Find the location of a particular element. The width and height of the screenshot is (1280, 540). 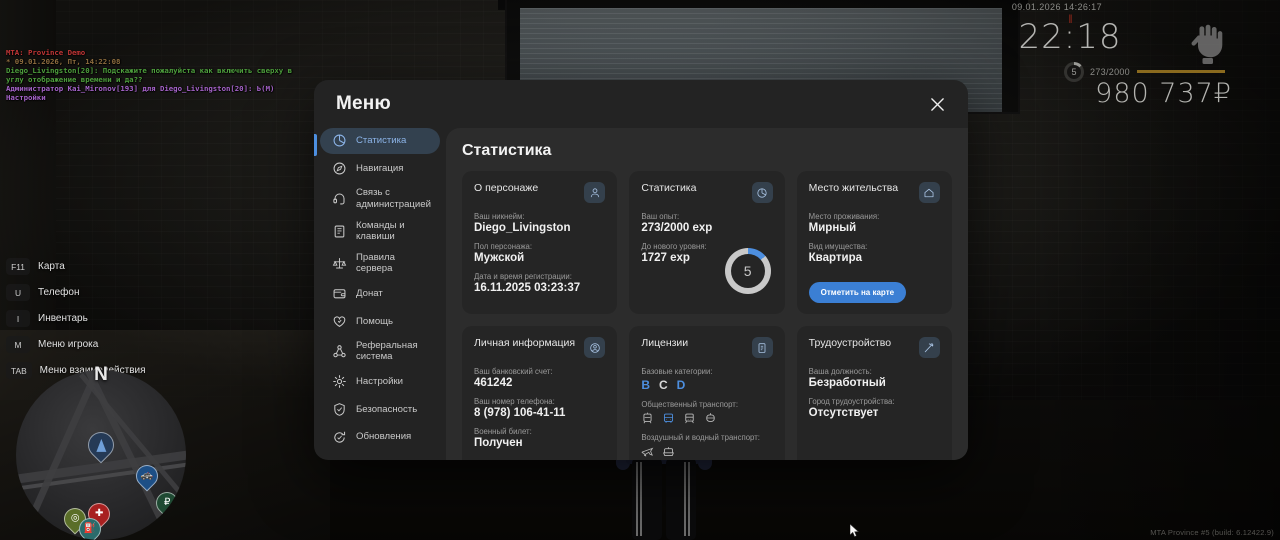

card-title: Трудоустройство is located at coordinates (850, 343).